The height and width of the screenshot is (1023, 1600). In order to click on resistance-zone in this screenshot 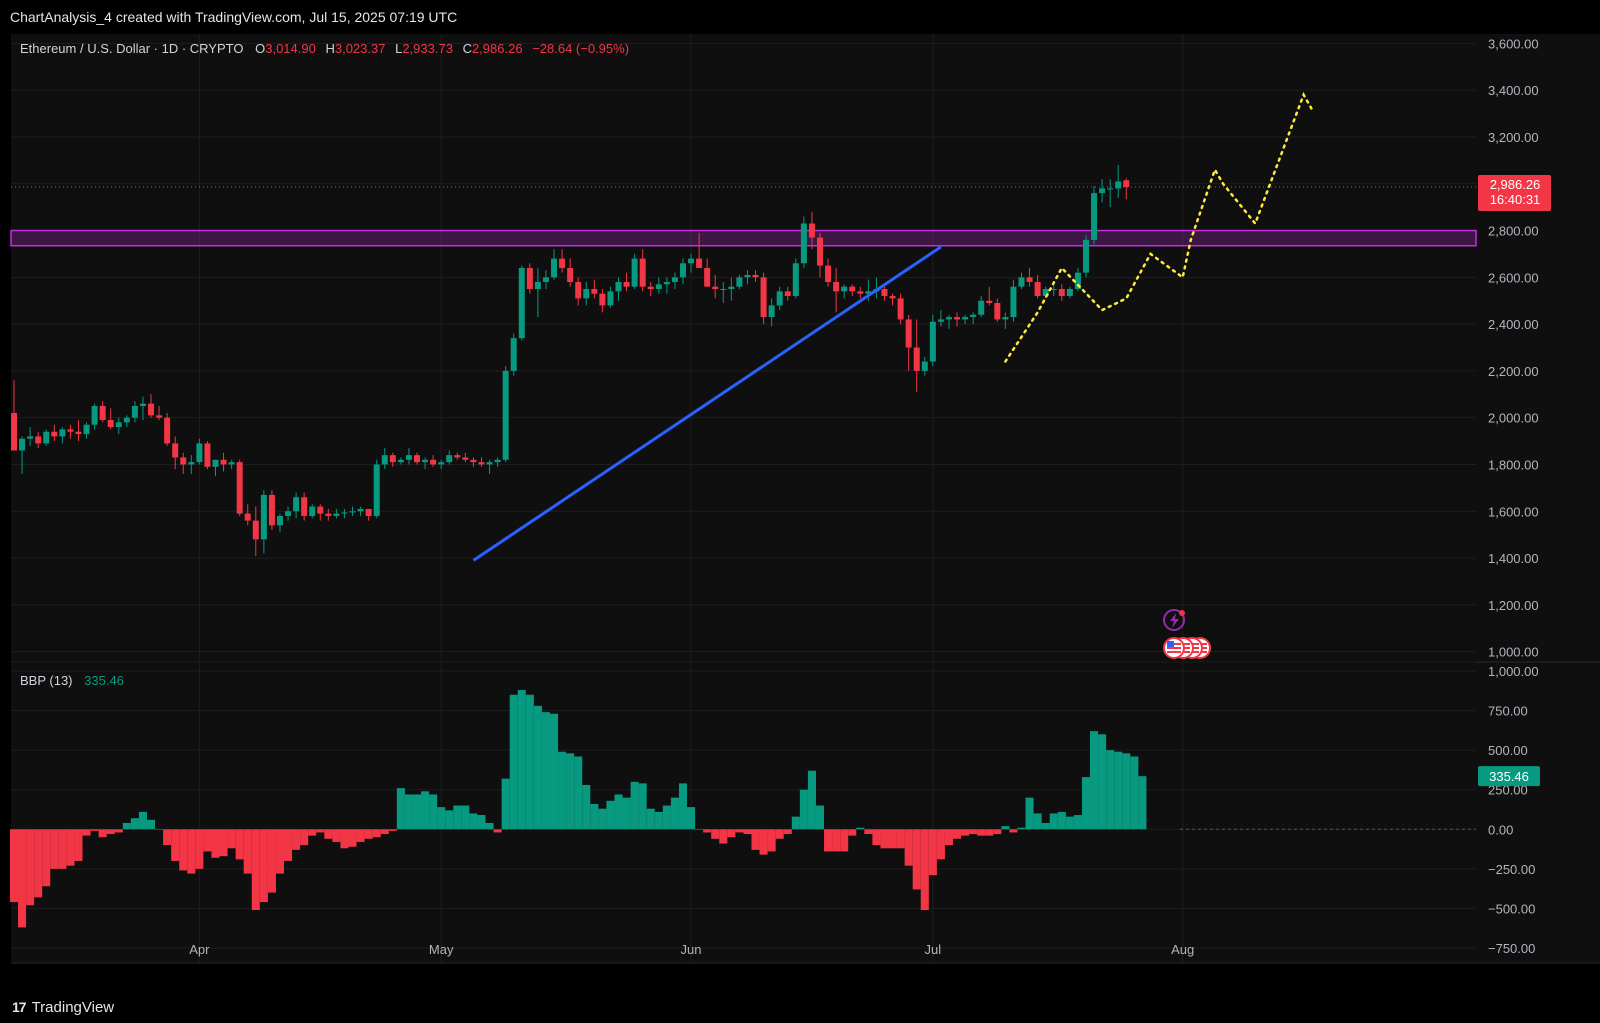, I will do `click(743, 238)`.